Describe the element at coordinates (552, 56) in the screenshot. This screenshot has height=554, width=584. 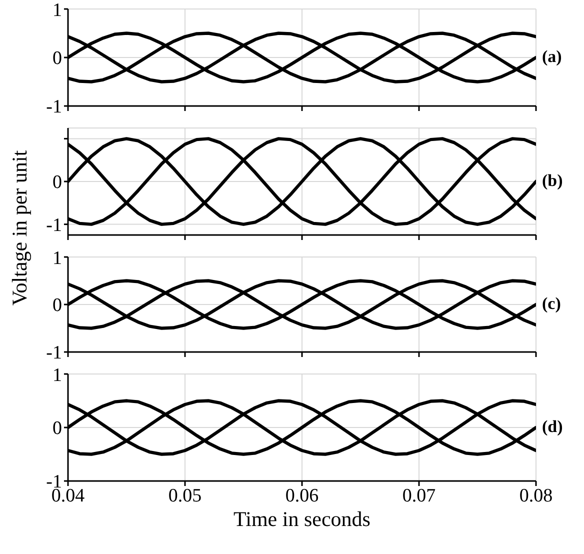
I see `text: (a)` at that location.